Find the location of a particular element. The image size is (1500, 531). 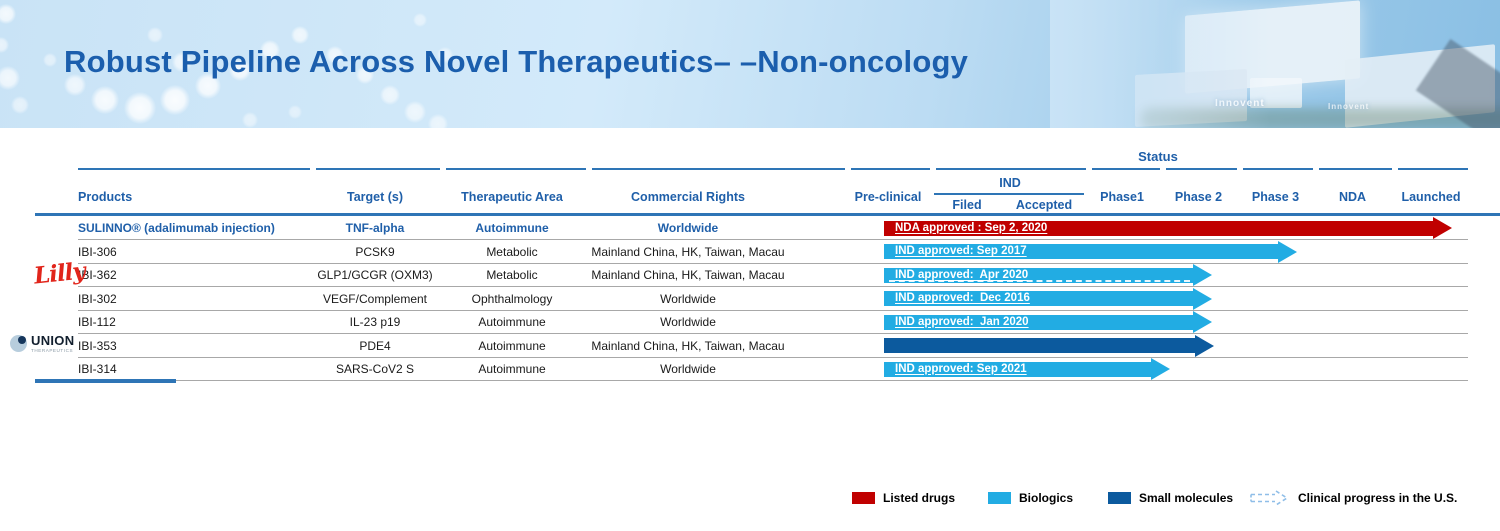

campus-illustration: Innovent Innovent is located at coordinates (1275, 64).